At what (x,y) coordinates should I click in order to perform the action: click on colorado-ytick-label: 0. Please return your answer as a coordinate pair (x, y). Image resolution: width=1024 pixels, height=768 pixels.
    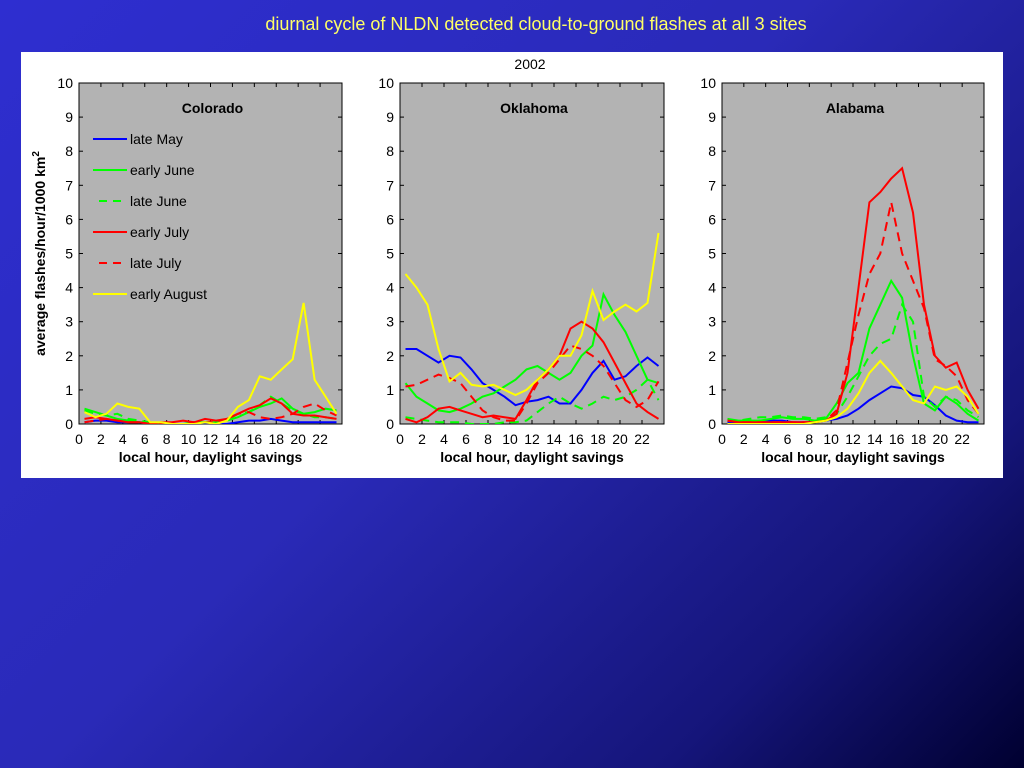
    Looking at the image, I should click on (69, 424).